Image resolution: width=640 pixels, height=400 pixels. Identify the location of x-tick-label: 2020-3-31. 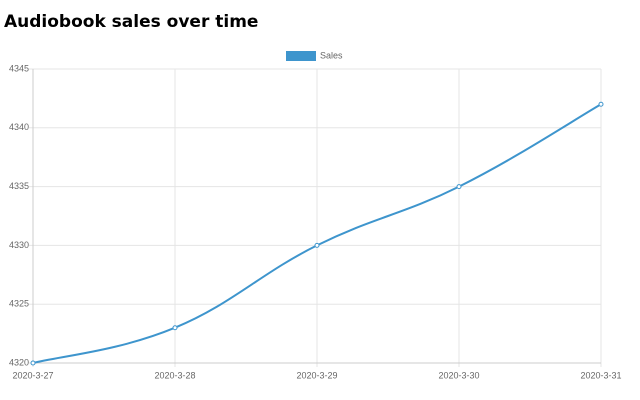
(600, 375).